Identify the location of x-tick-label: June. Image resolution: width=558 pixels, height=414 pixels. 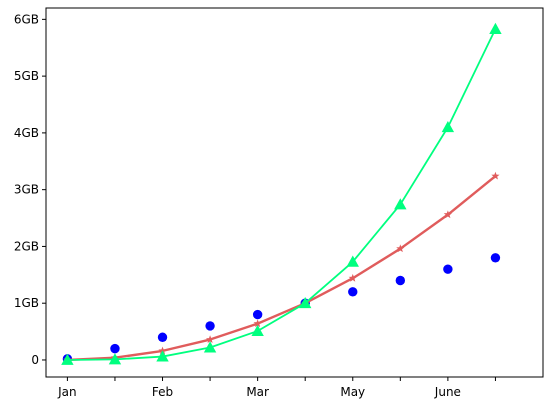
(447, 392).